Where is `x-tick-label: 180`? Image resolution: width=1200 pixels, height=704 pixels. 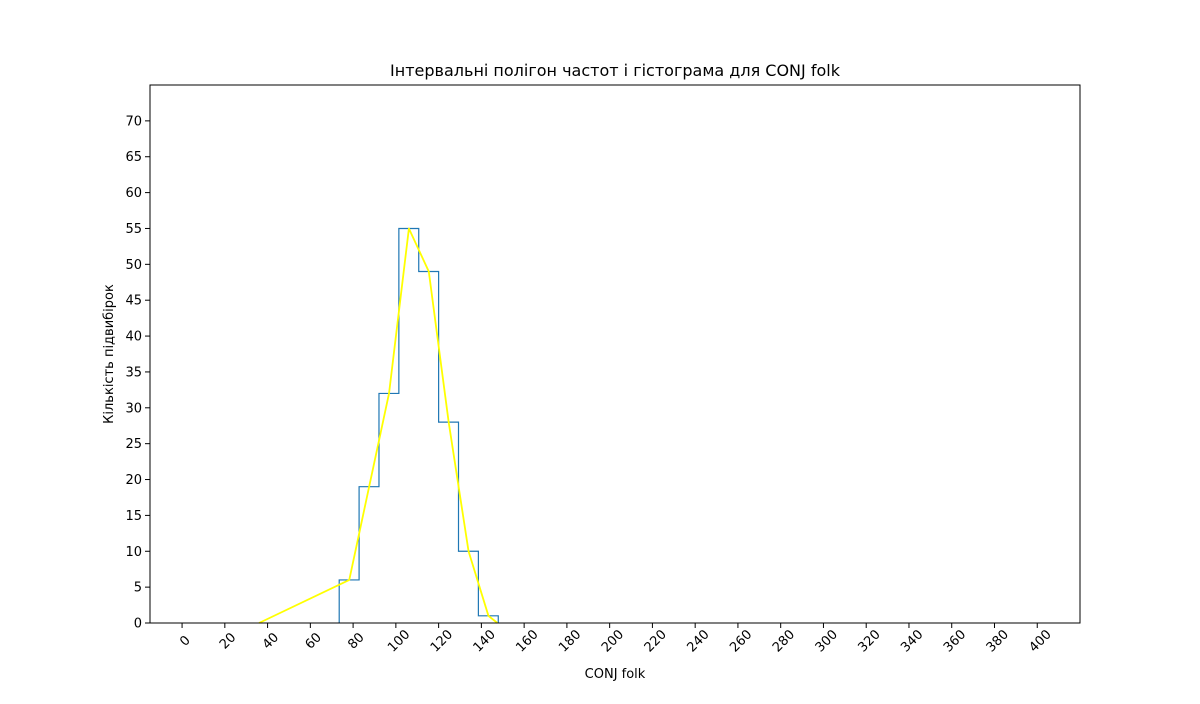
x-tick-label: 180 is located at coordinates (570, 641).